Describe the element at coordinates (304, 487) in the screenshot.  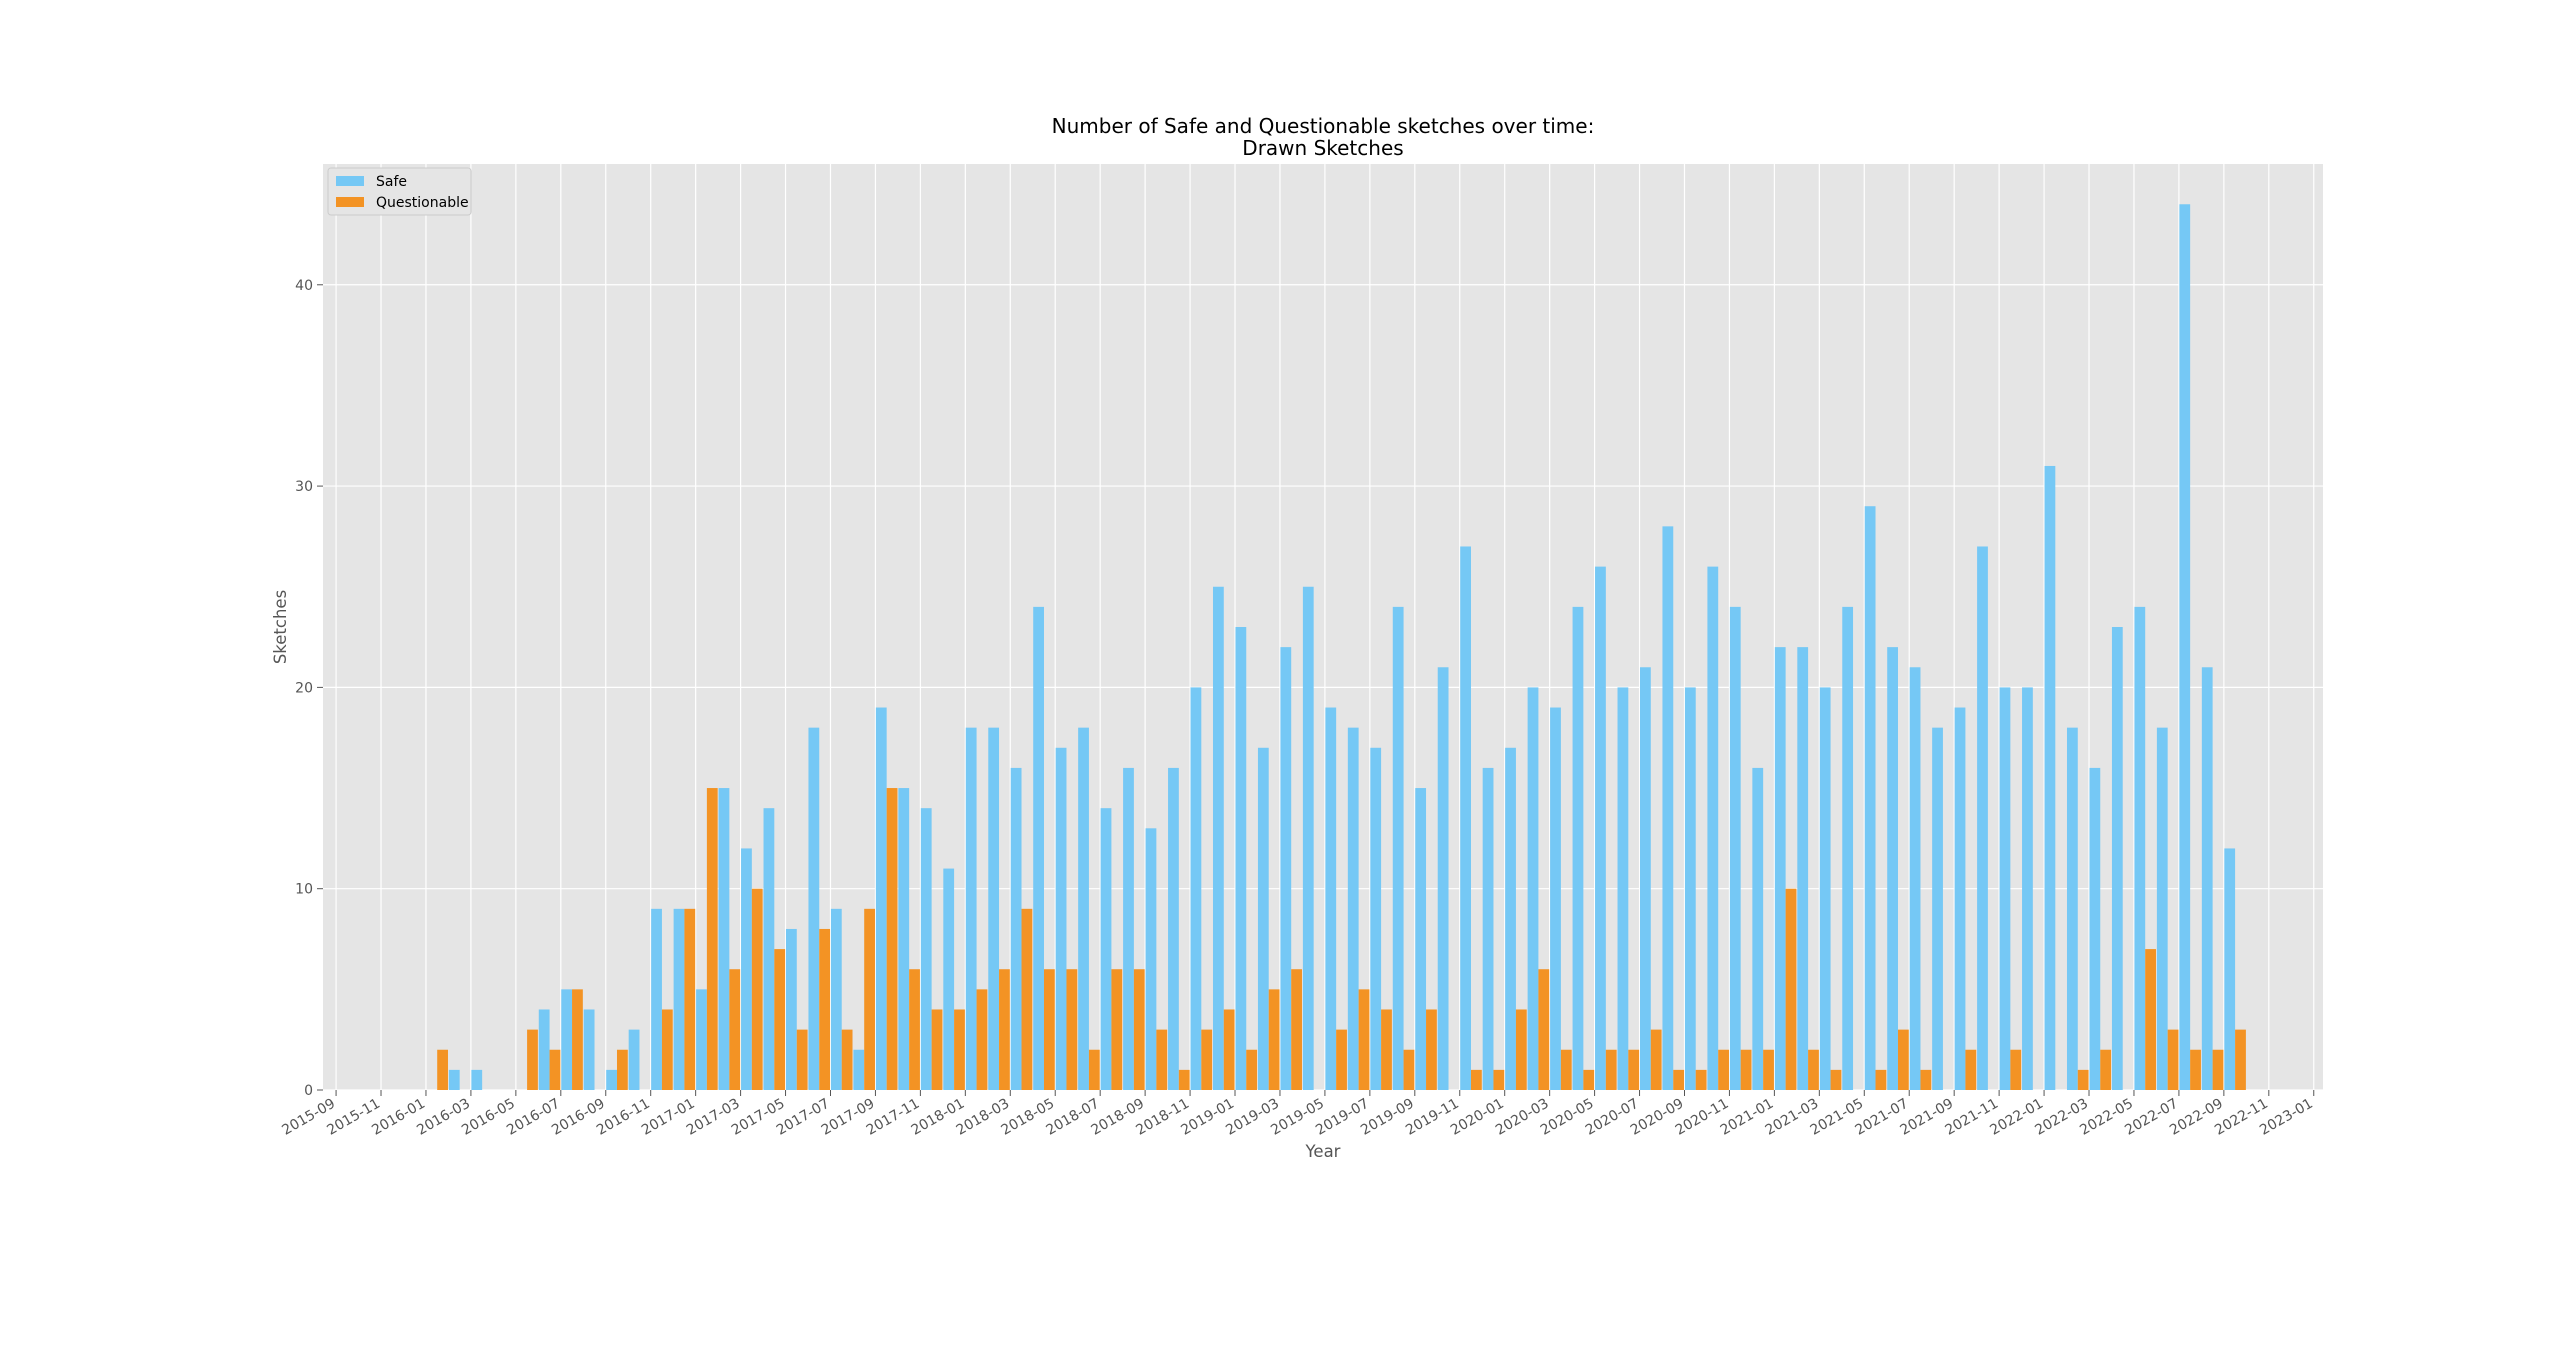
I see `y-tick-label: 30` at that location.